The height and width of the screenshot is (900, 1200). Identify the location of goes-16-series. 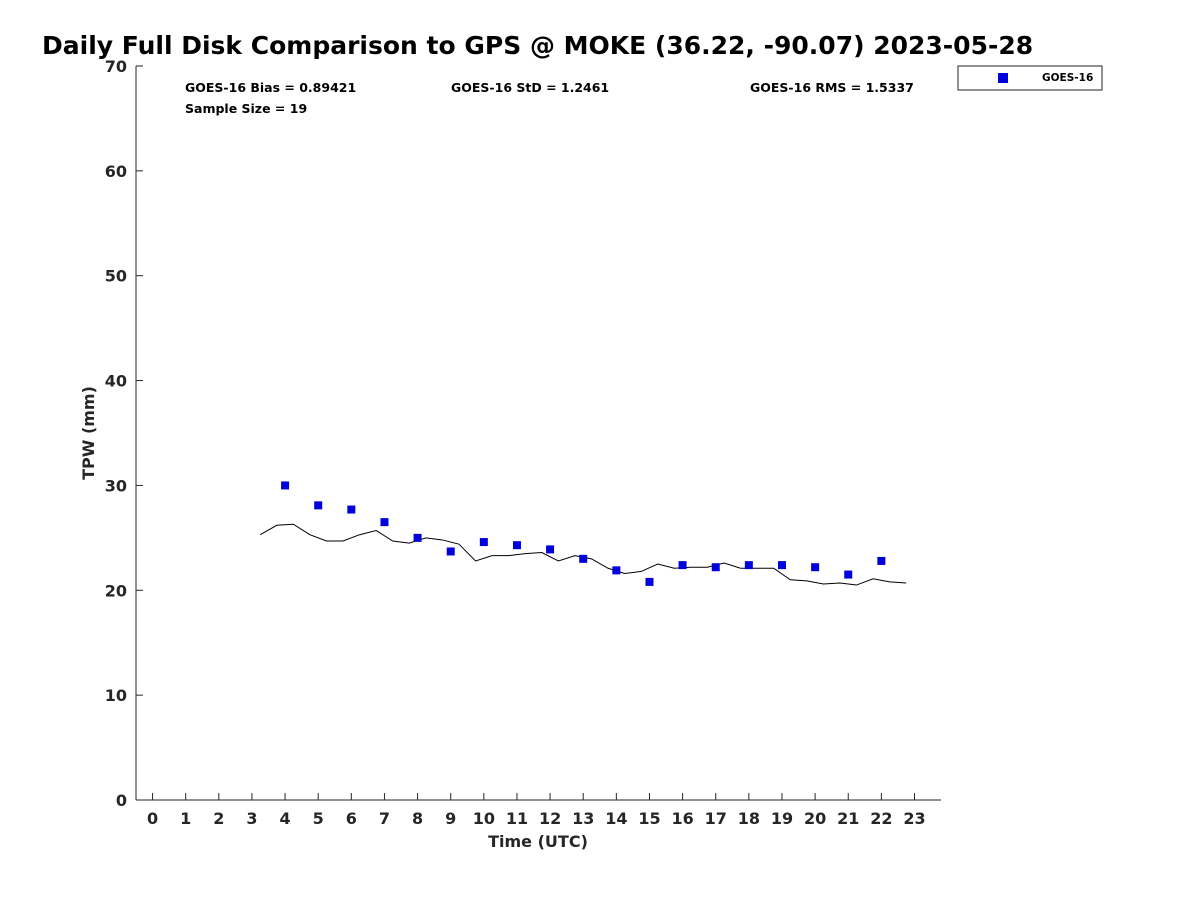
(583, 533).